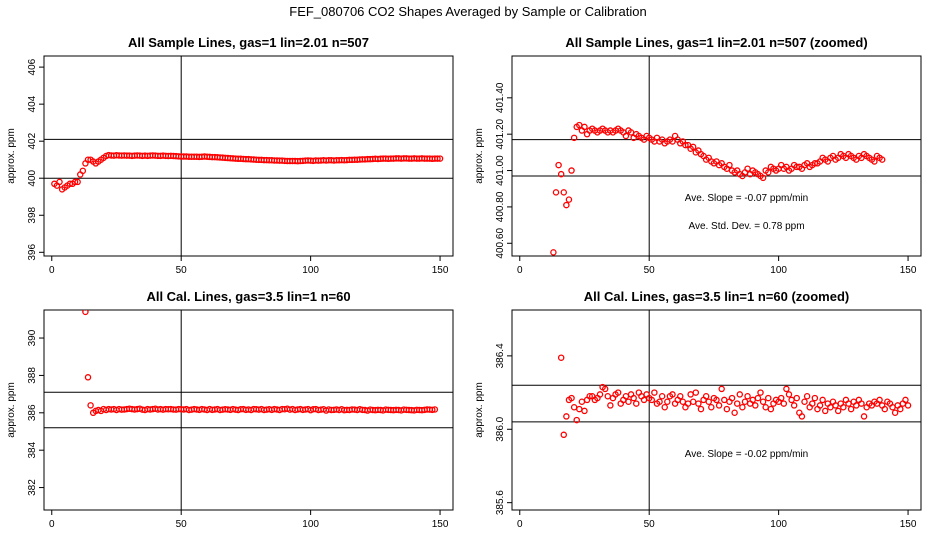 The image size is (936, 540). Describe the element at coordinates (248, 42) in the screenshot. I see `panel-title: All Sample Lines, gas=1 lin=2.01 n=507` at that location.